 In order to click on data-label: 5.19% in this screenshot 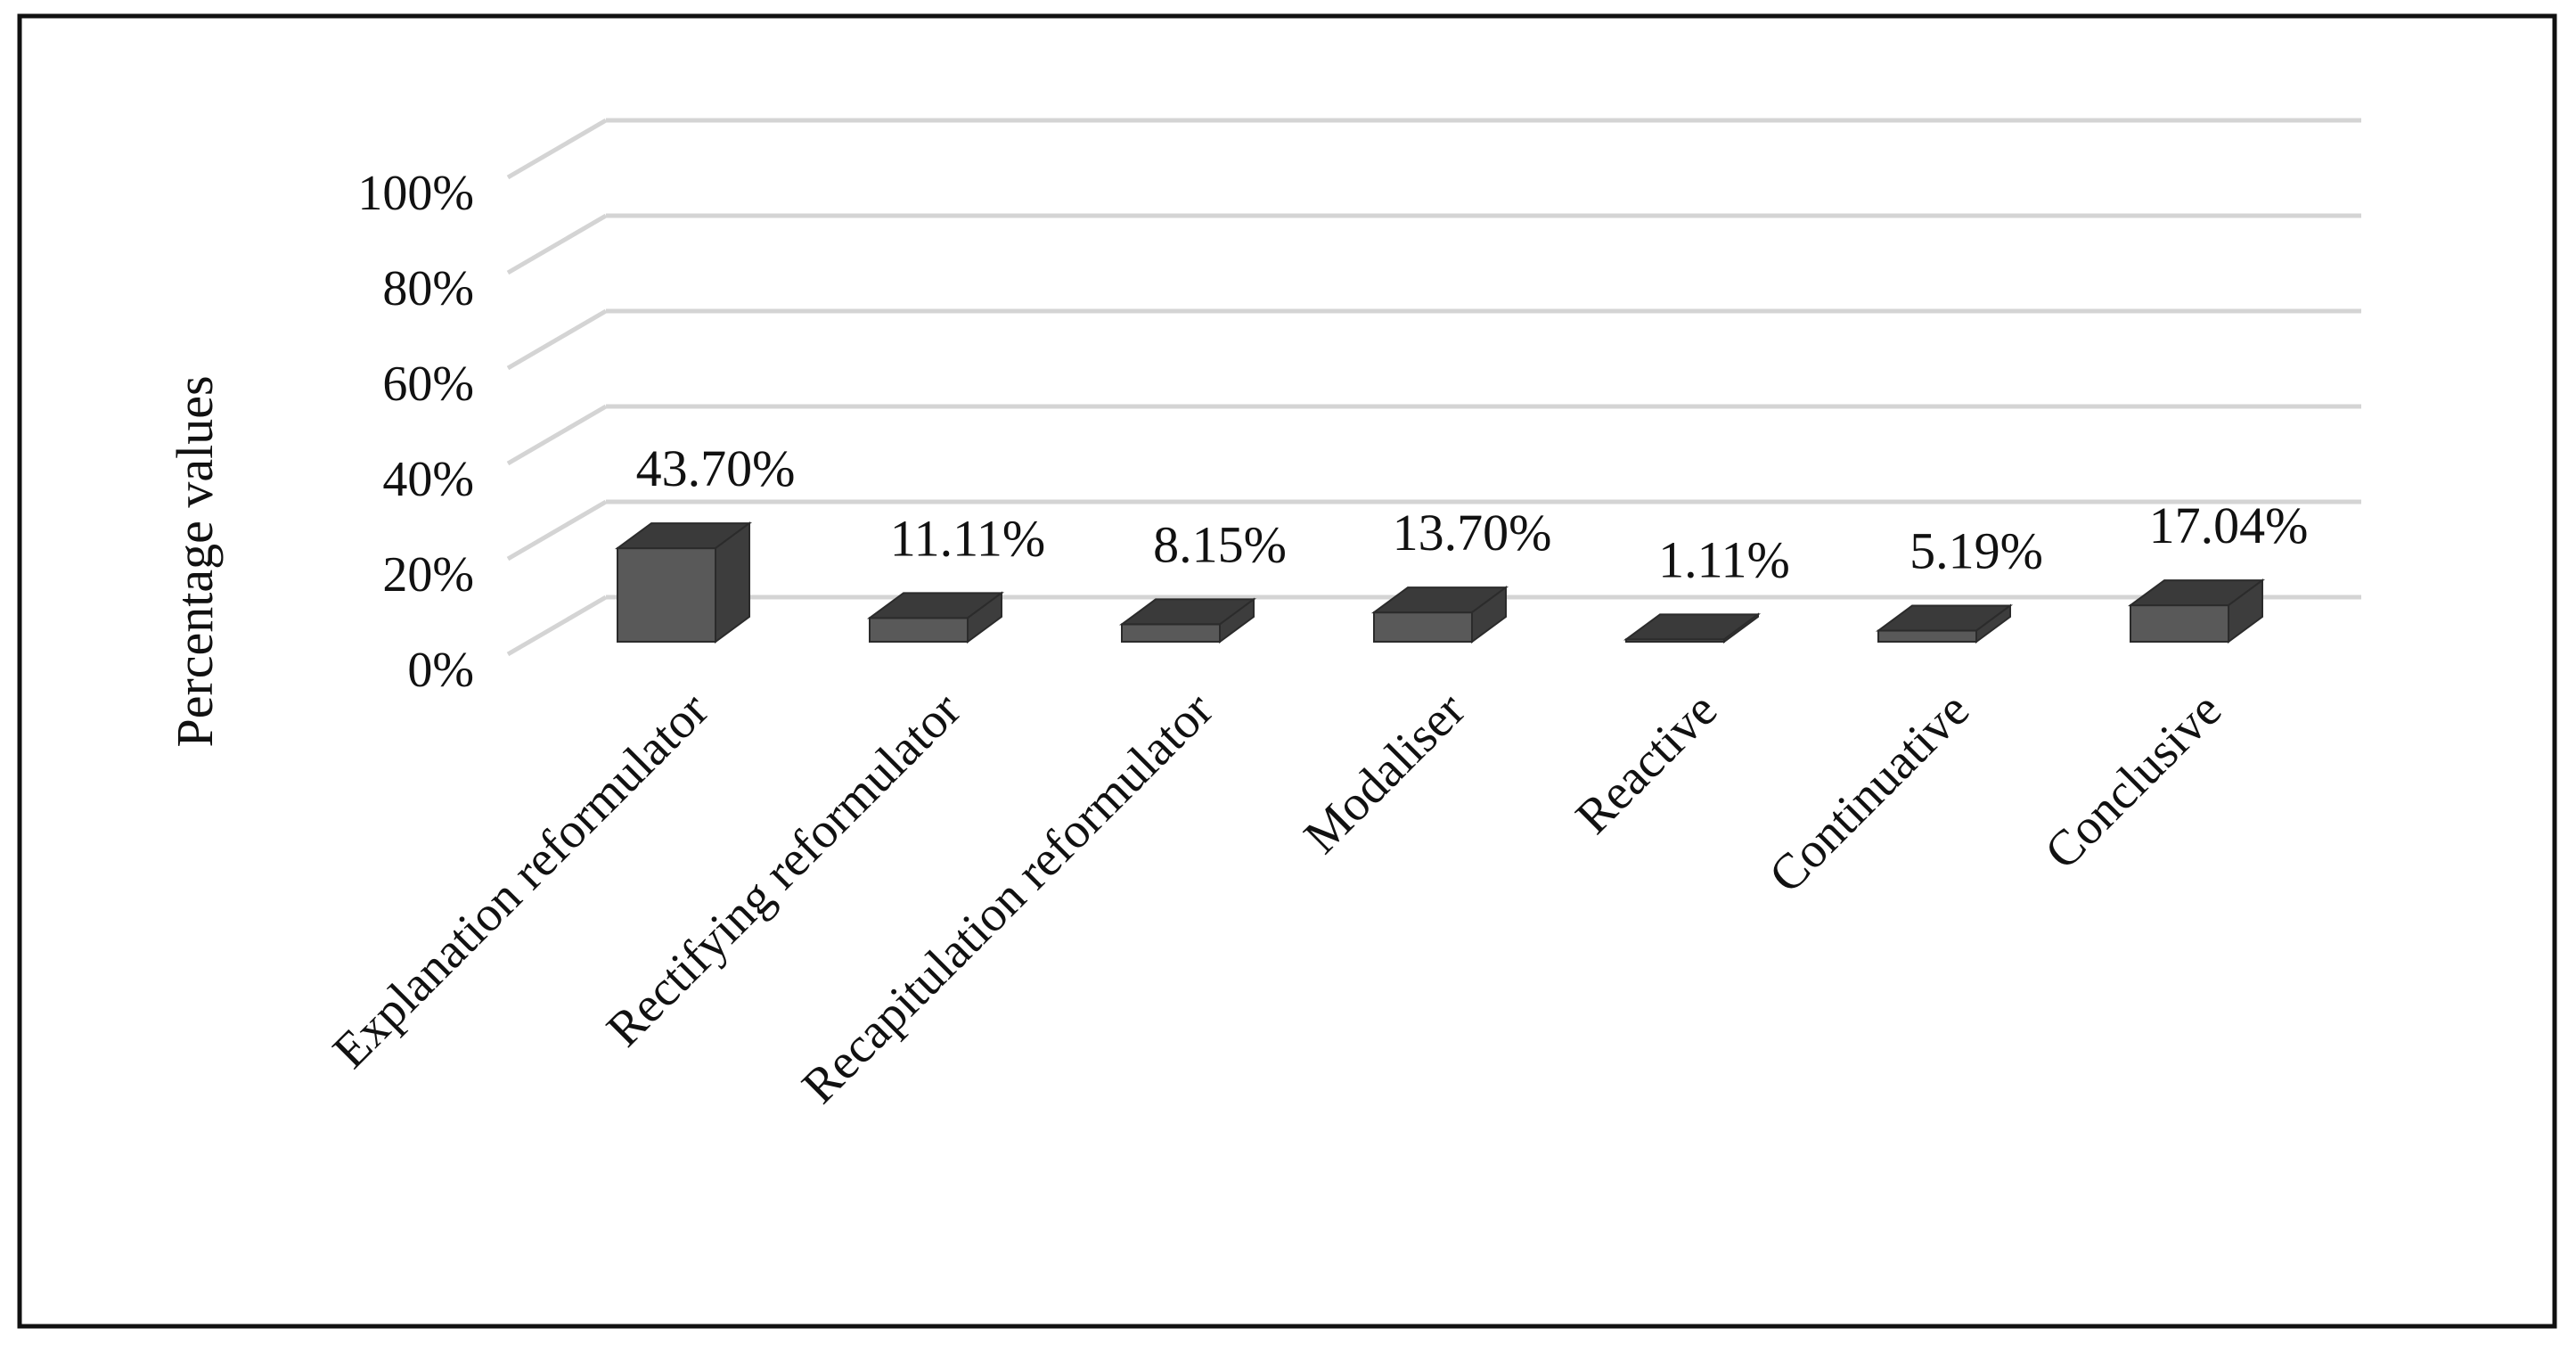, I will do `click(1976, 551)`.